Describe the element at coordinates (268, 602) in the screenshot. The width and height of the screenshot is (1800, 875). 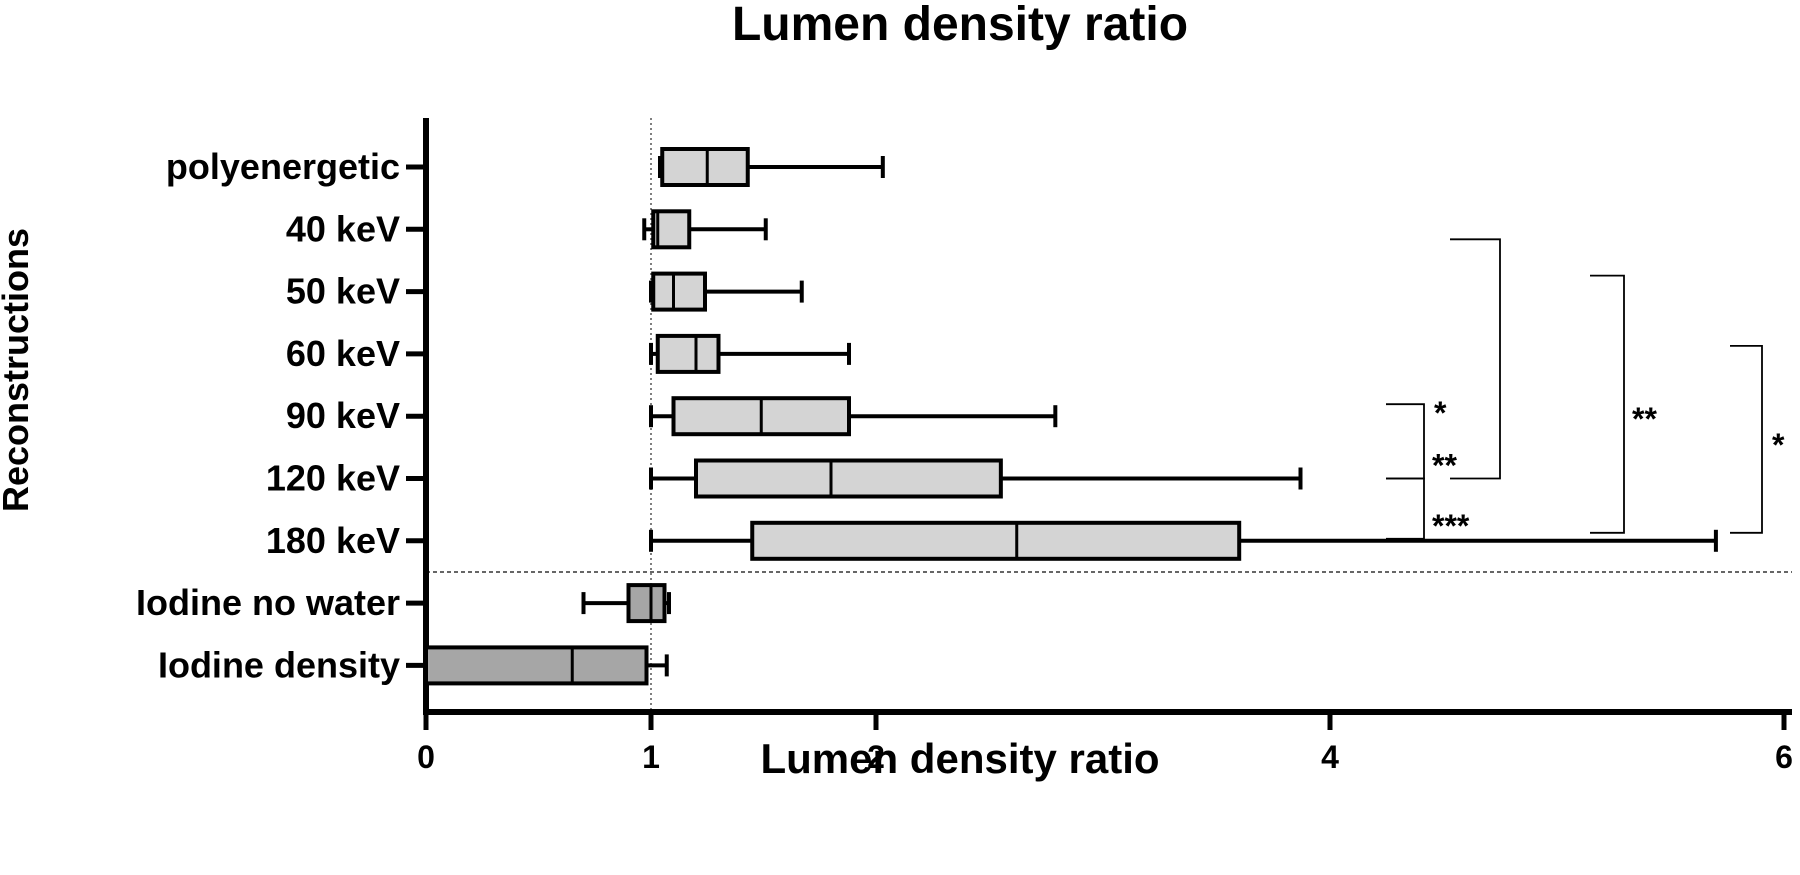
I see `y-tick-label: Iodine no water` at that location.